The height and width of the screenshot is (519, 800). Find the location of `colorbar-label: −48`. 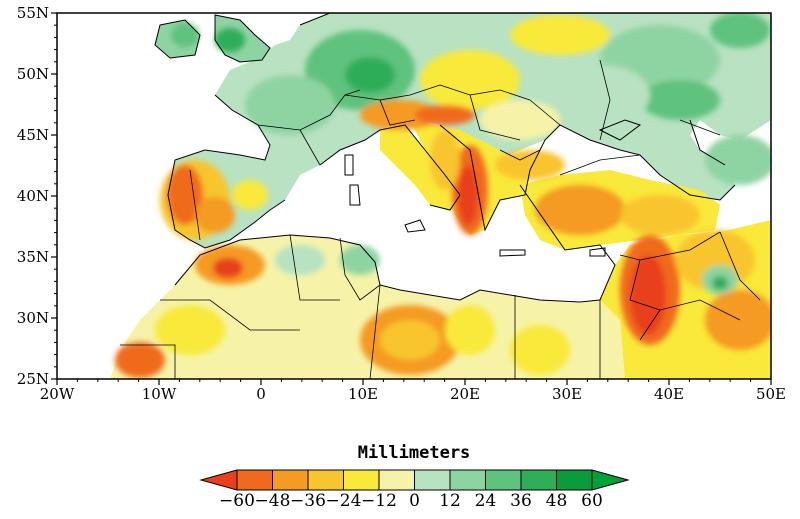

colorbar-label: −48 is located at coordinates (273, 501).